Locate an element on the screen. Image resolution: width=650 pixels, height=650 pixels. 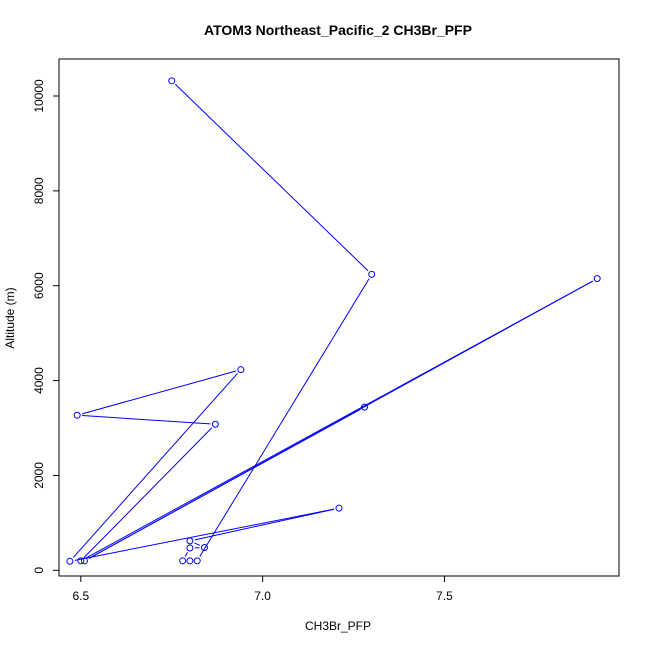
x-axis-label: CH3Br_PFP is located at coordinates (338, 626).